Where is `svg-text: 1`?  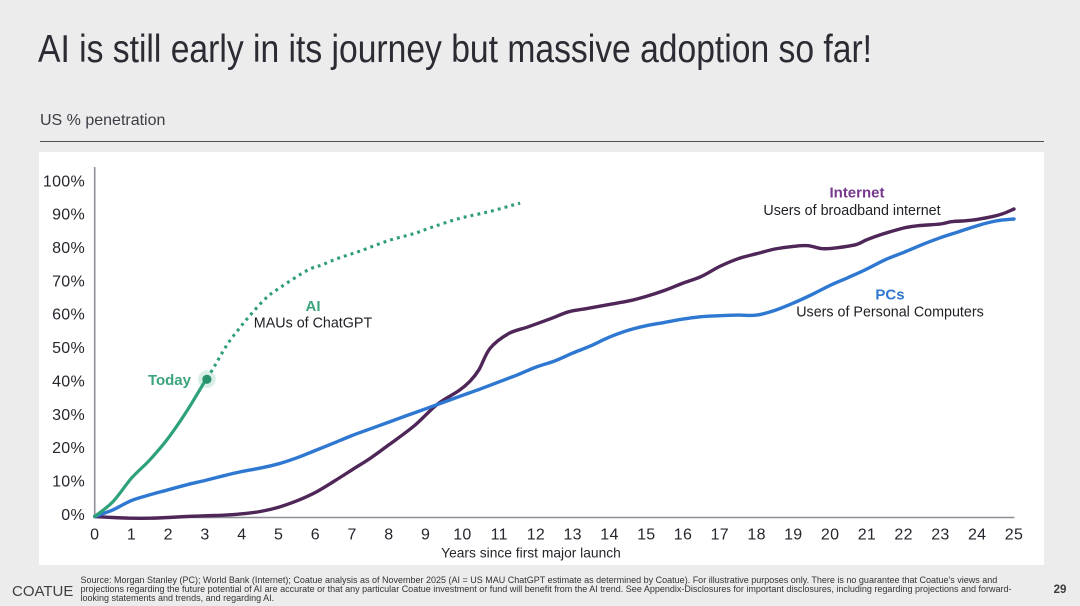 svg-text: 1 is located at coordinates (131, 535).